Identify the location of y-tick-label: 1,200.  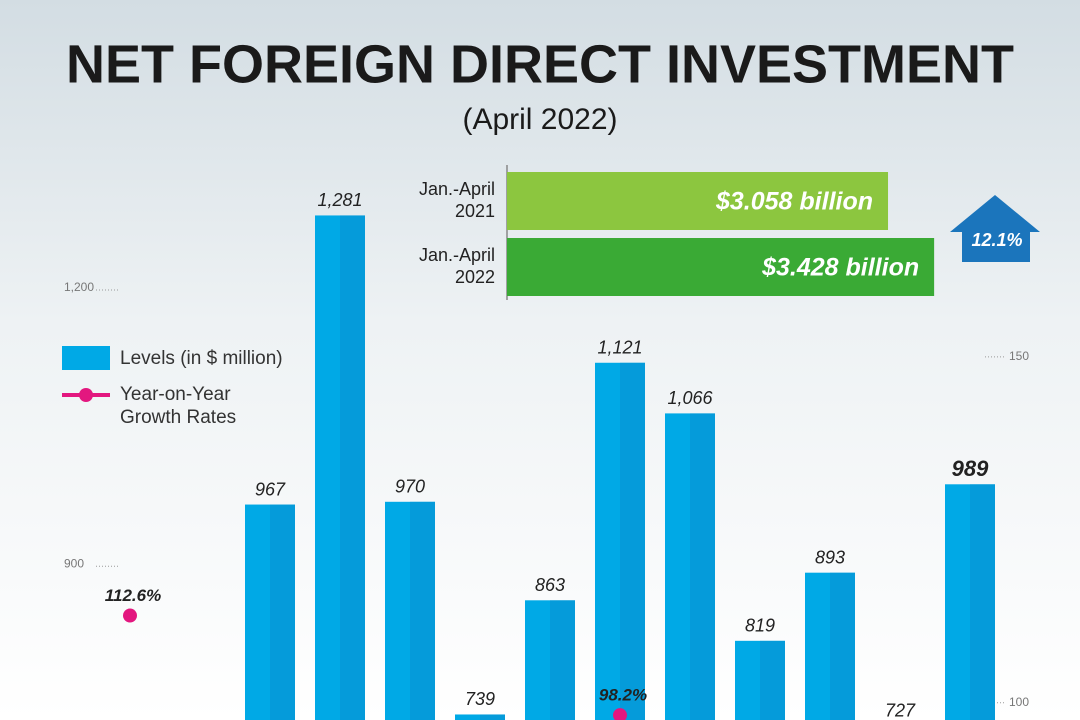
(79, 287).